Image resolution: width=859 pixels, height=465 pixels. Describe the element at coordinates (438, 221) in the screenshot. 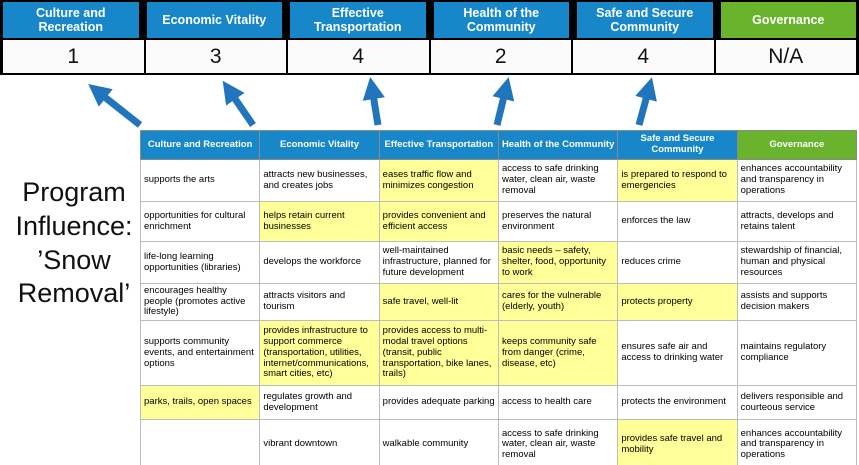

I see `table-cell: provides convenient and efficient access` at that location.